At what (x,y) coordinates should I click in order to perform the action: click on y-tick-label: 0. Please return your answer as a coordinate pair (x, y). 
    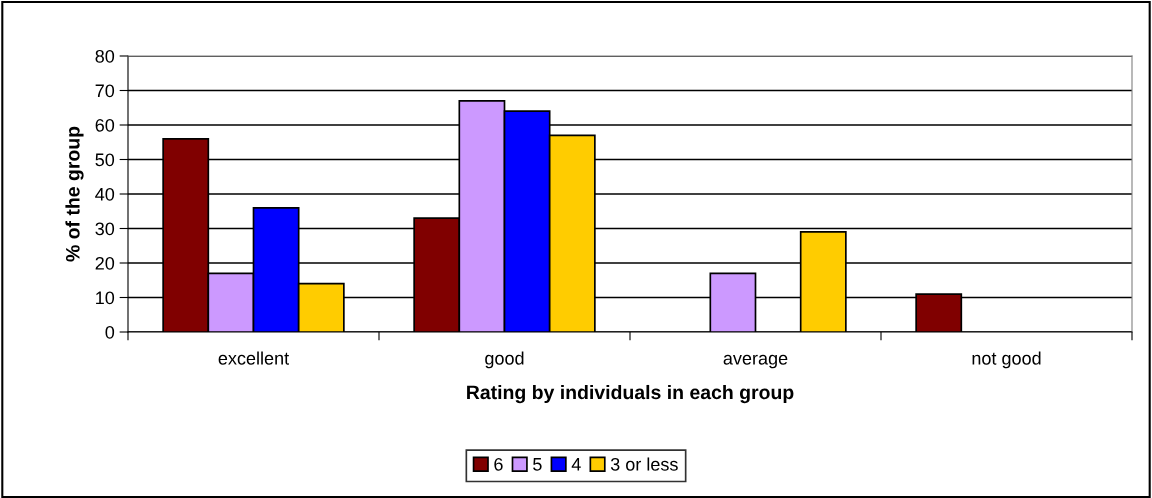
    Looking at the image, I should click on (110, 332).